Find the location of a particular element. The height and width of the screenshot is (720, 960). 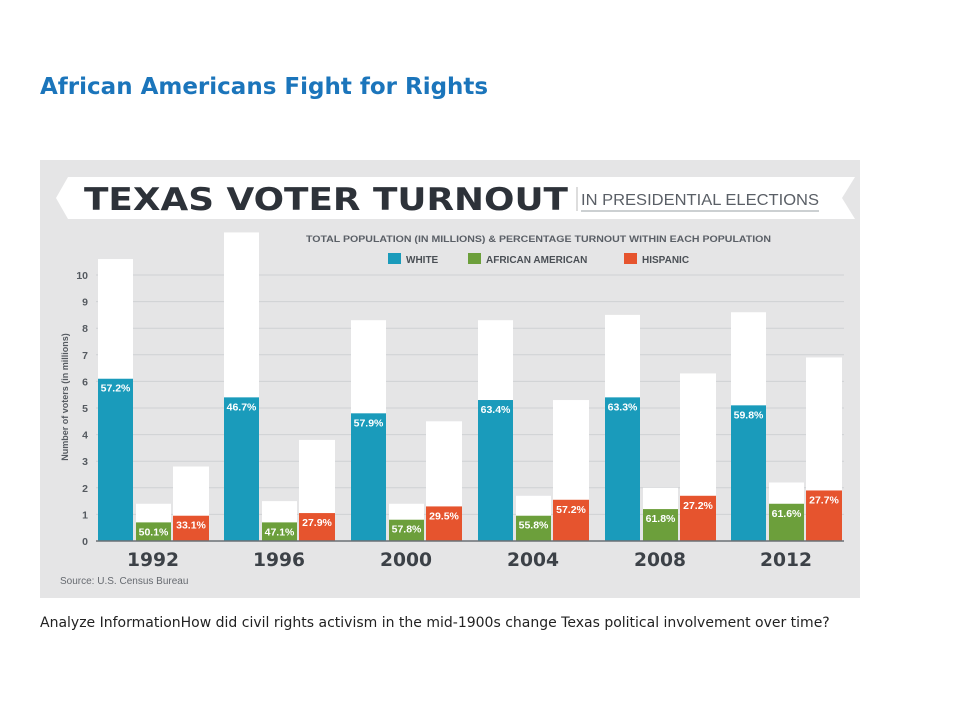

y-tick-label: 0 is located at coordinates (85, 542).